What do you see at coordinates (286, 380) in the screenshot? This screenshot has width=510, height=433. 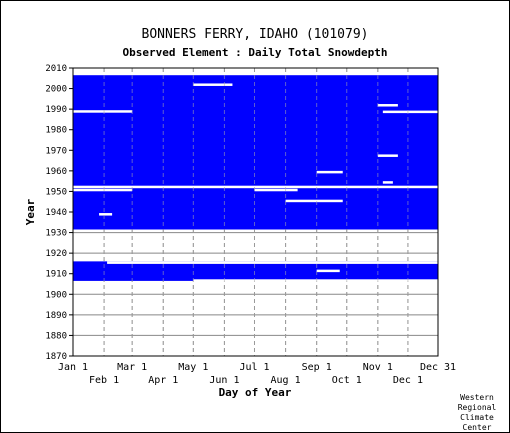 I see `x-tick-label-lower: Aug 1` at bounding box center [286, 380].